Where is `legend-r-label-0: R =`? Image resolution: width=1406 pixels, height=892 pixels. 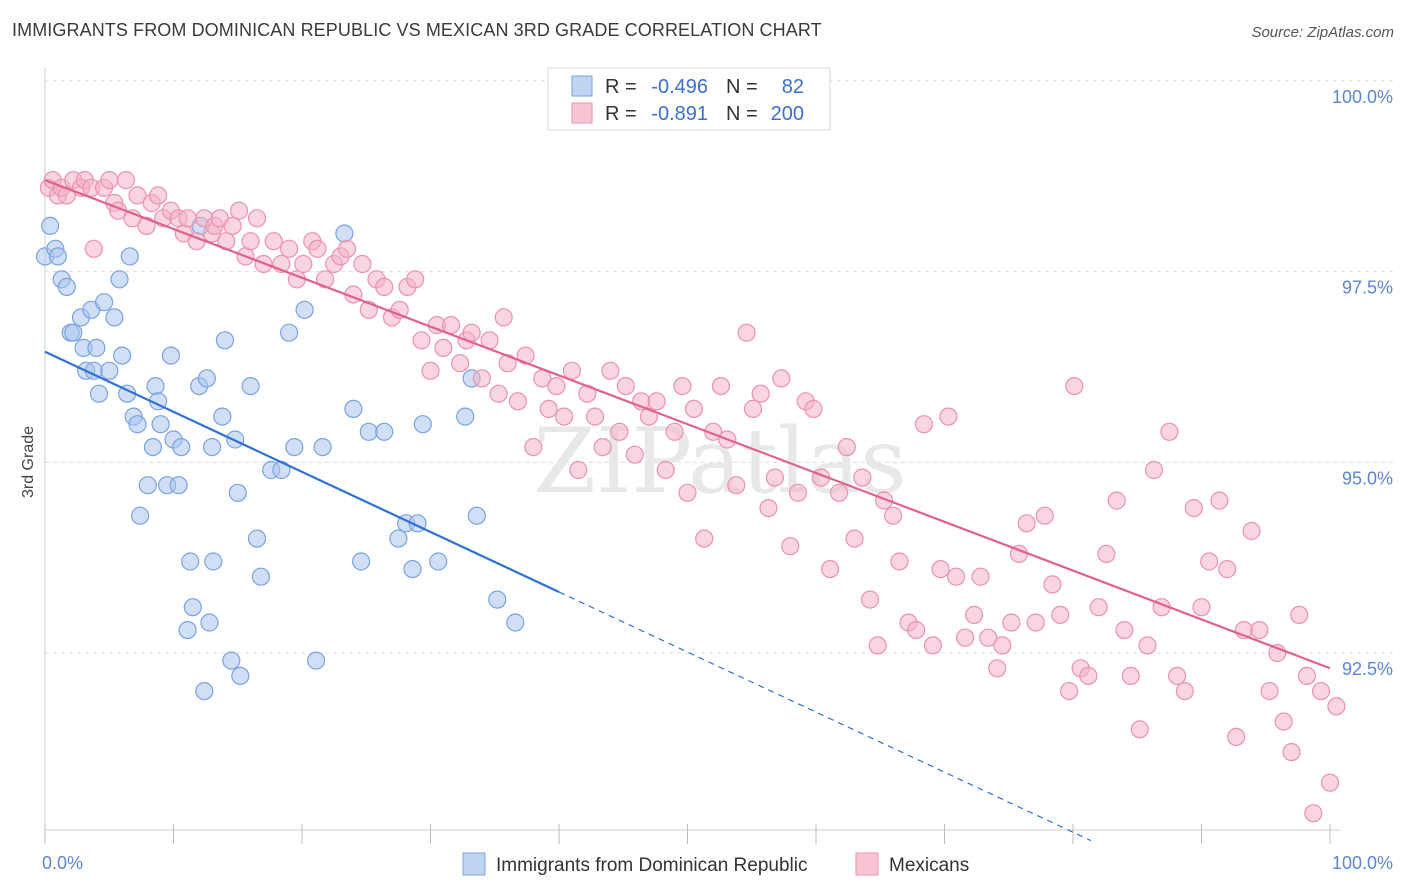
legend-r-label-0: R = is located at coordinates (621, 87).